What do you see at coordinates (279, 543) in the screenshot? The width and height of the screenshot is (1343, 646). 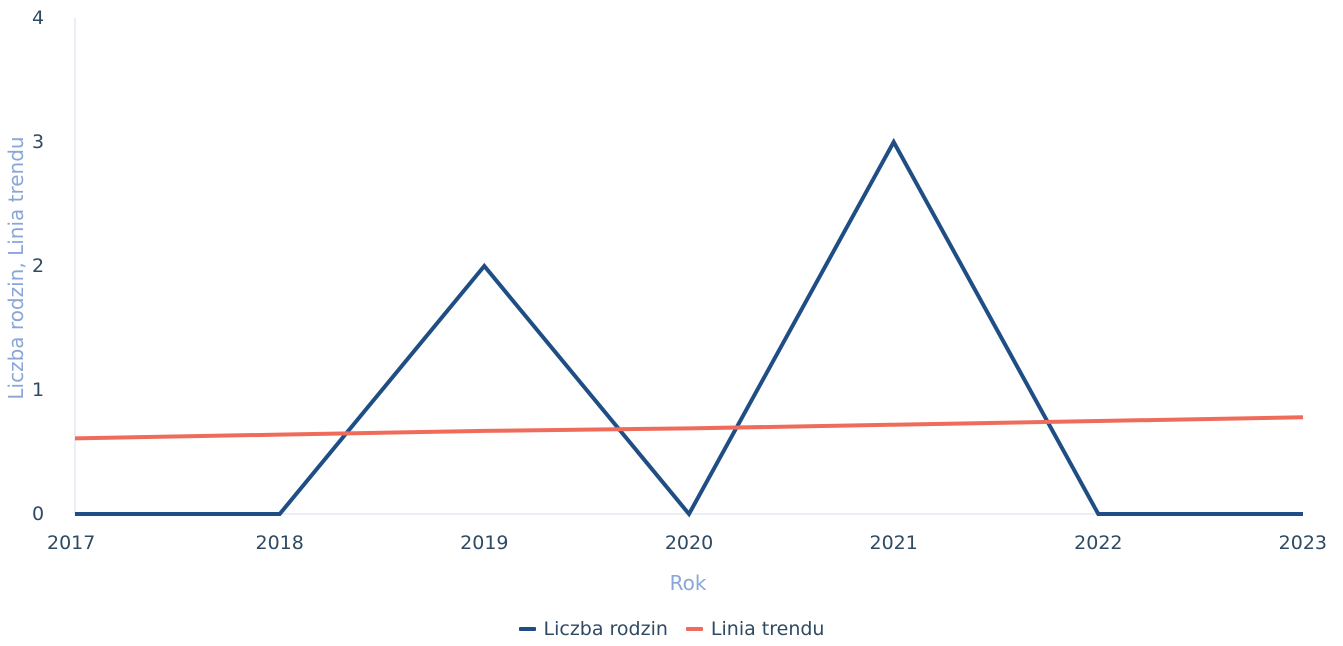 I see `x-tick-label: 2018` at bounding box center [279, 543].